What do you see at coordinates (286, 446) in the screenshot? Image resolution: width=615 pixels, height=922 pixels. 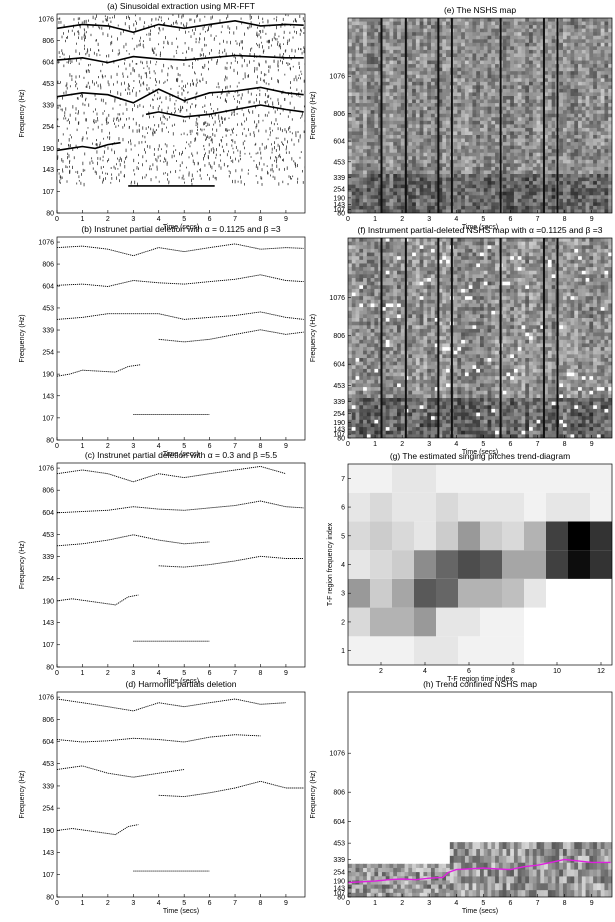 I see `x-tick-label: 9` at bounding box center [286, 446].